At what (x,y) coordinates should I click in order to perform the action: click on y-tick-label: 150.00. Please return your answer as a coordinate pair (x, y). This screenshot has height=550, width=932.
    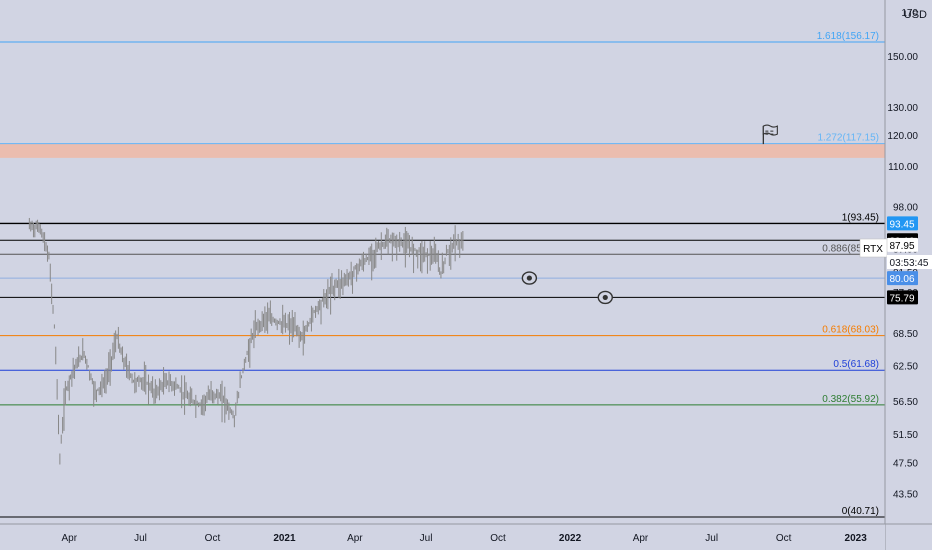
    Looking at the image, I should click on (902, 57).